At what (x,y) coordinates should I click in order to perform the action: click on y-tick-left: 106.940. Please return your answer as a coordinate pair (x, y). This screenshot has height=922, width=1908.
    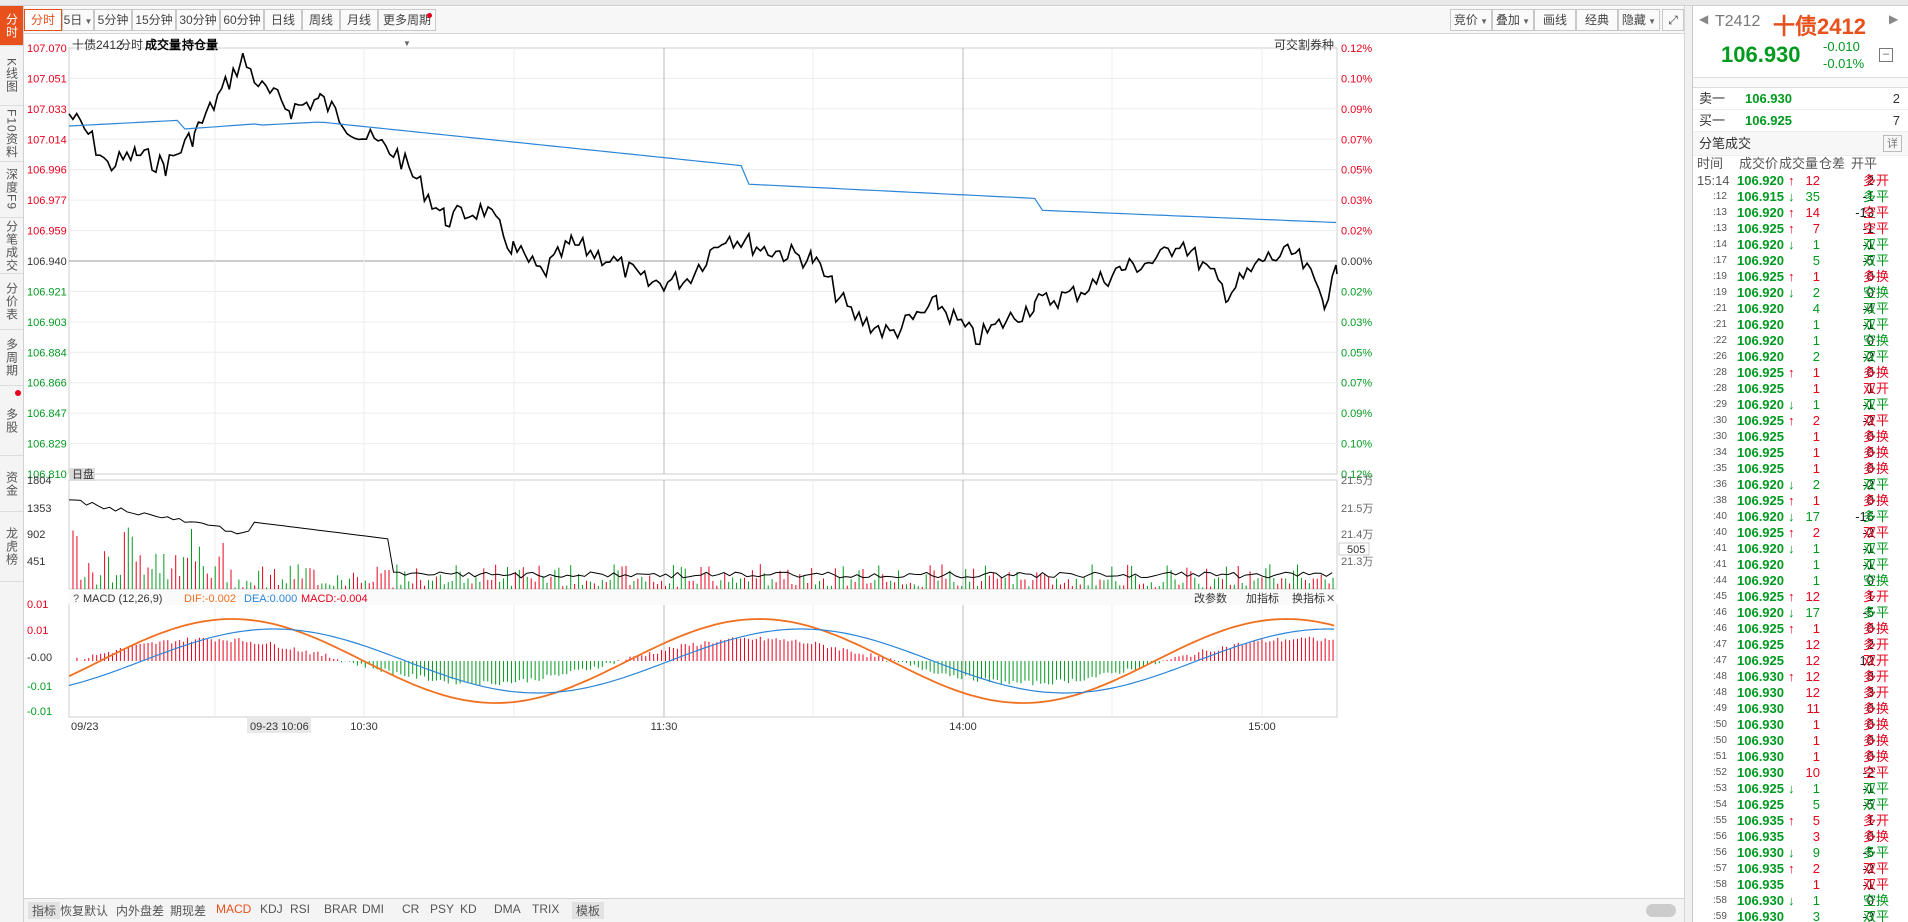
    Looking at the image, I should click on (47, 262).